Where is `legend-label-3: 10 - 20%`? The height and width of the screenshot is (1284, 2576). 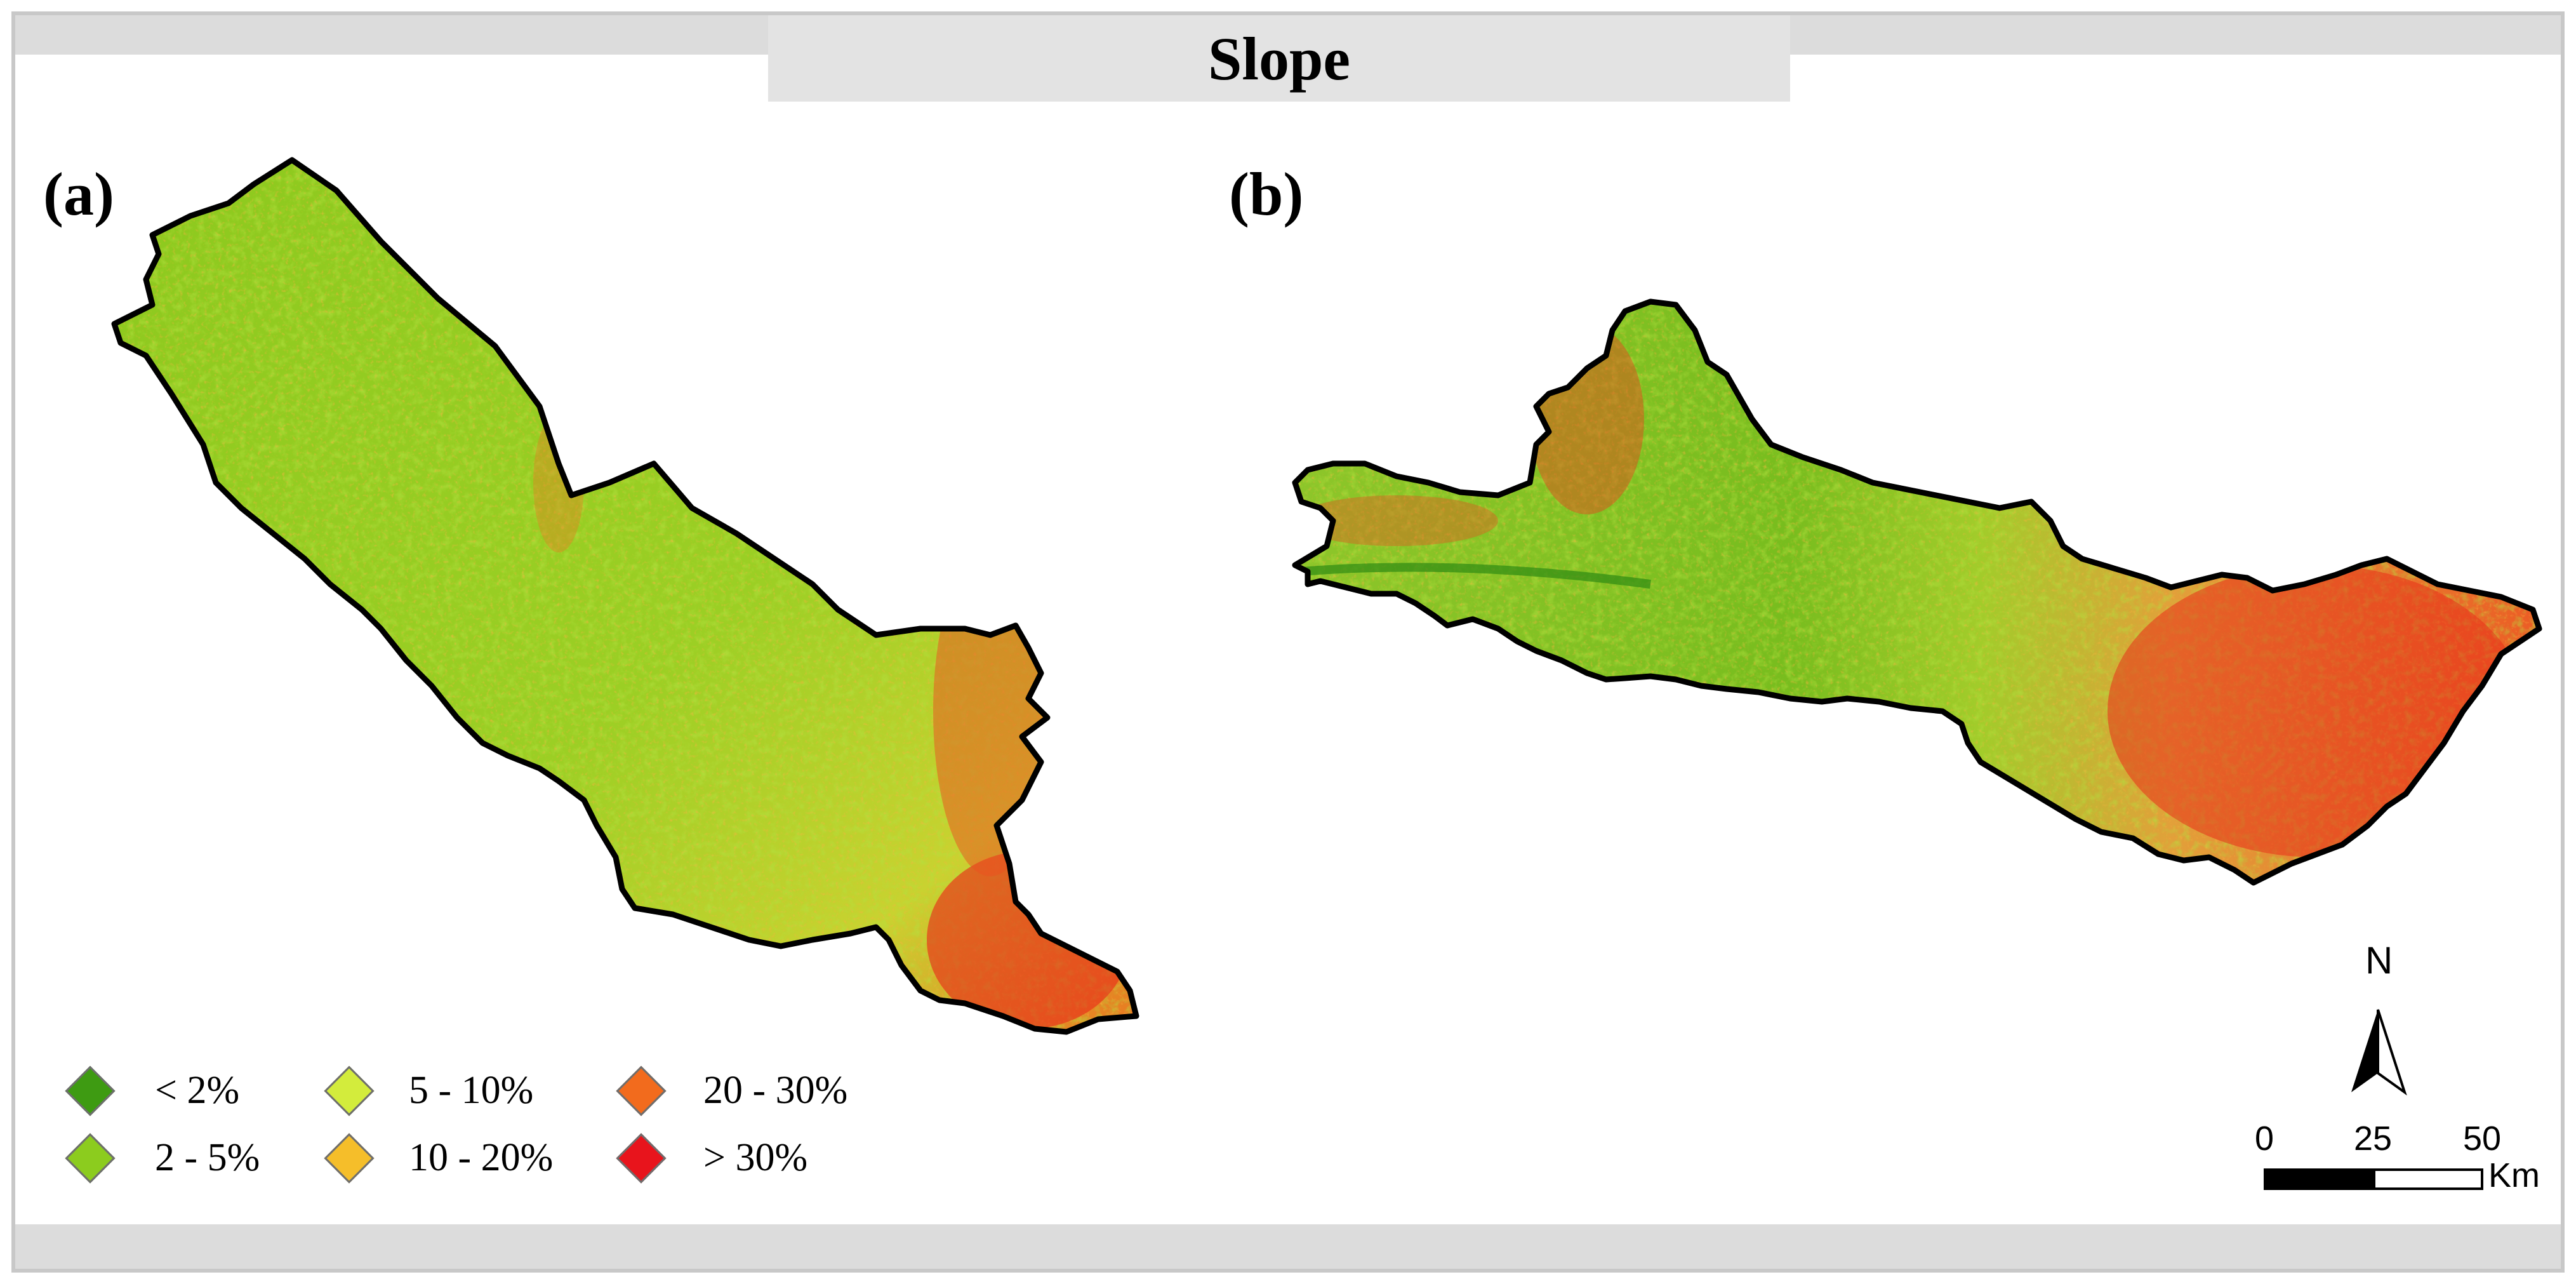
legend-label-3: 10 - 20% is located at coordinates (481, 1158).